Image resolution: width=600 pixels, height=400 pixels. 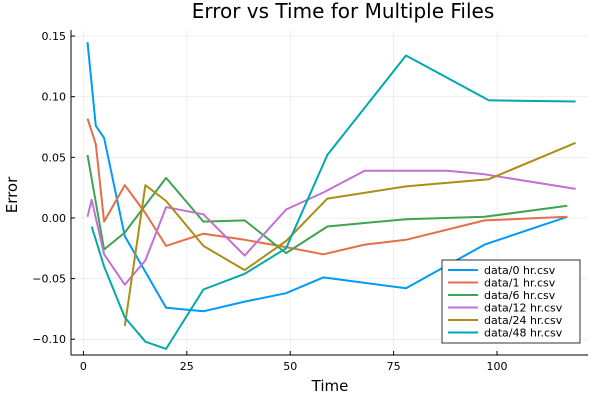 I want to click on x-tick-label: 100, so click(x=497, y=366).